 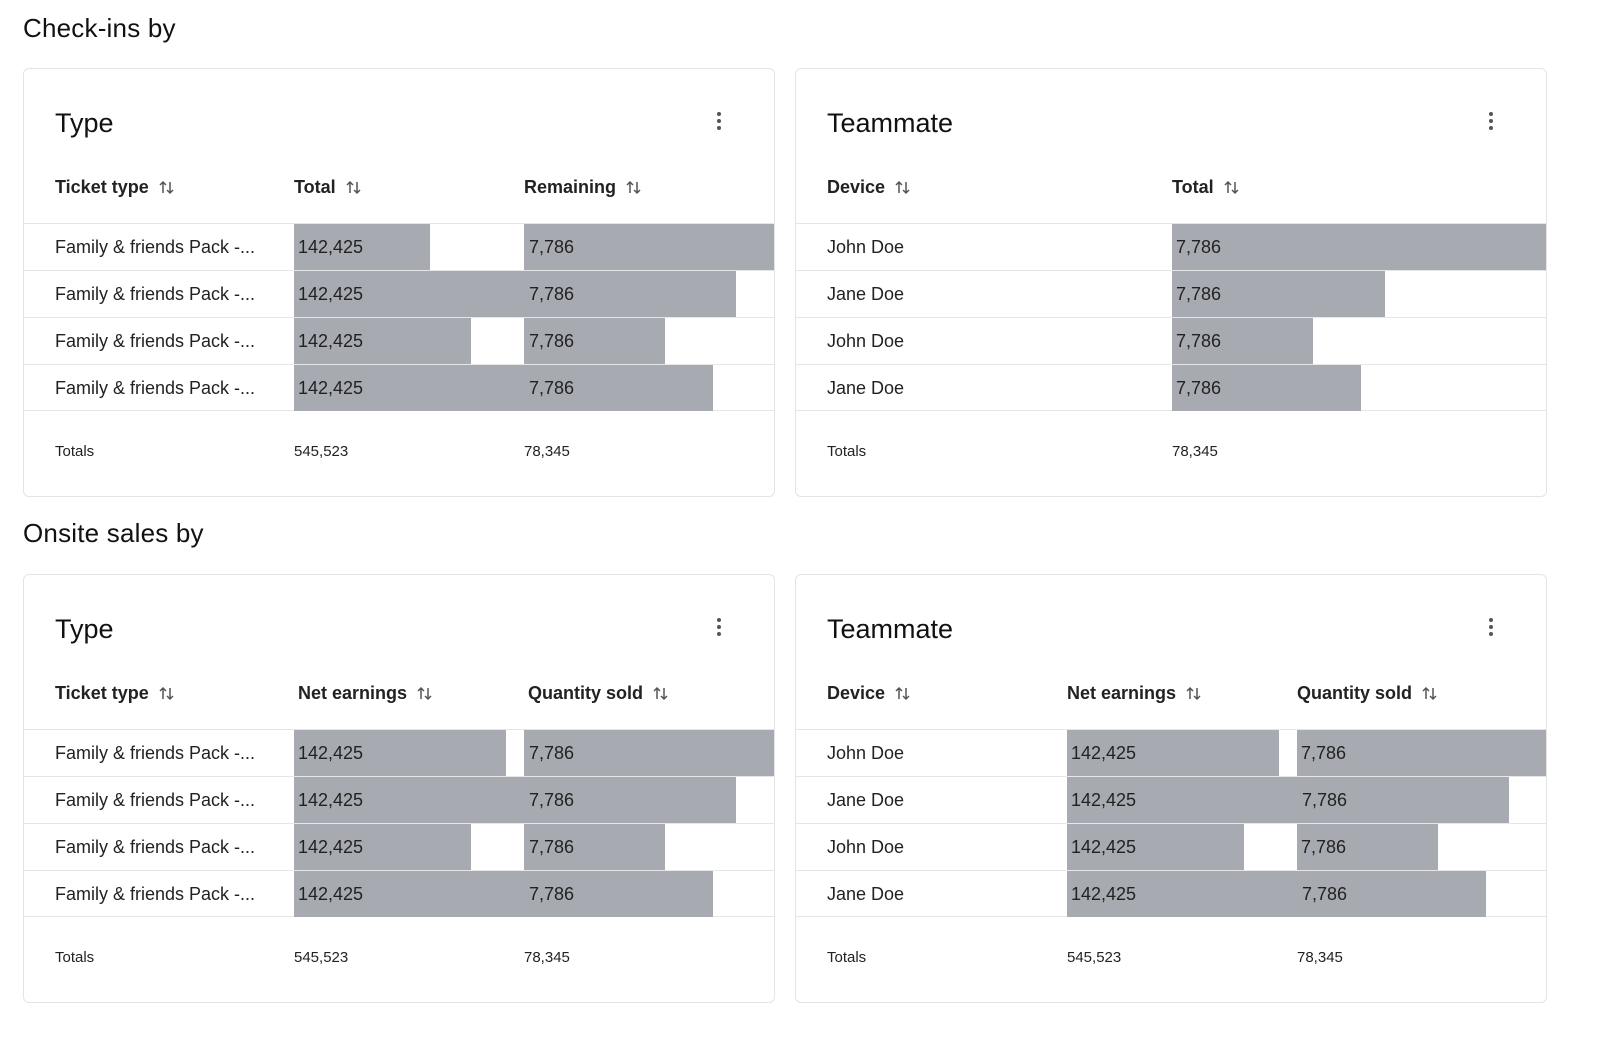 I want to click on column-header-label: Device, so click(x=856, y=187).